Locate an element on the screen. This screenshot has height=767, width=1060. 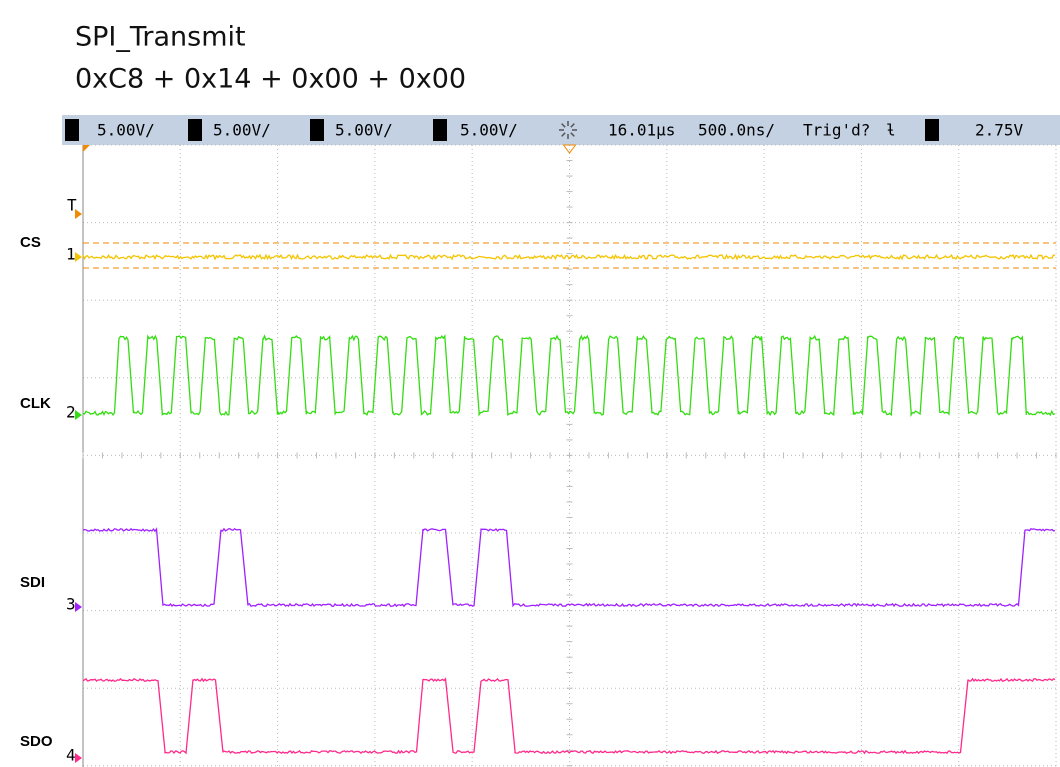
sdo-trace is located at coordinates (569, 716).